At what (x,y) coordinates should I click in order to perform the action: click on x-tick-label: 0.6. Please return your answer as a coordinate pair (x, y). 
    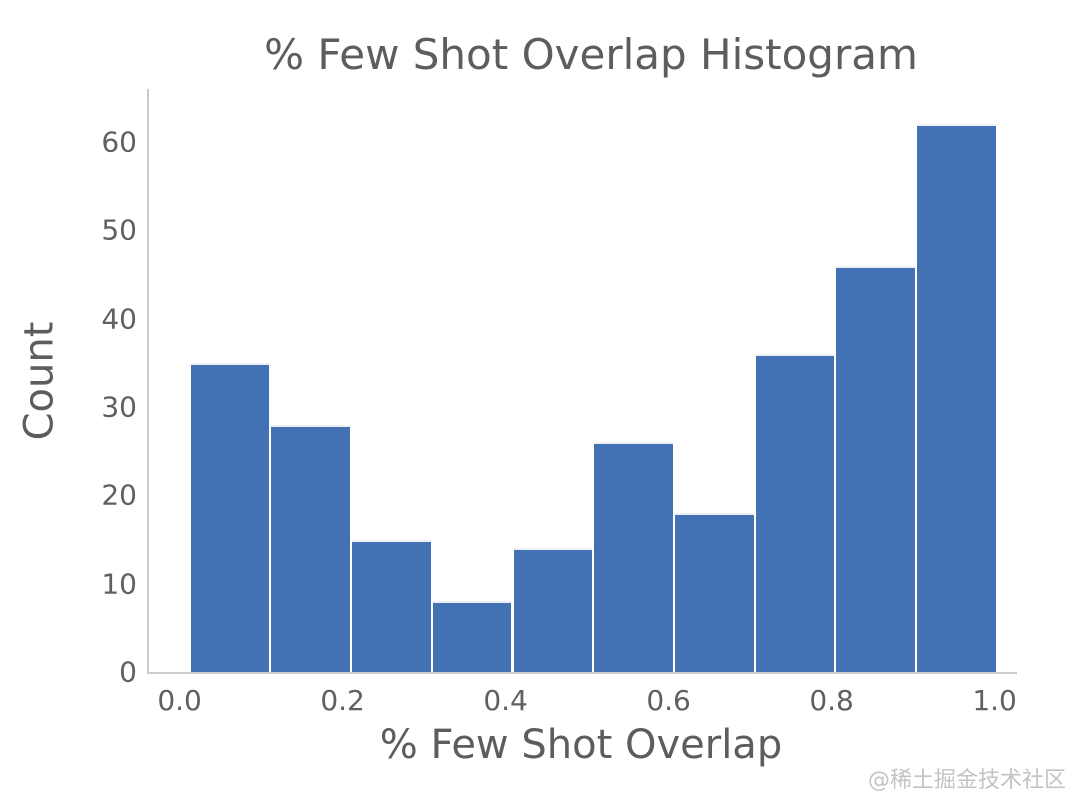
    Looking at the image, I should click on (668, 700).